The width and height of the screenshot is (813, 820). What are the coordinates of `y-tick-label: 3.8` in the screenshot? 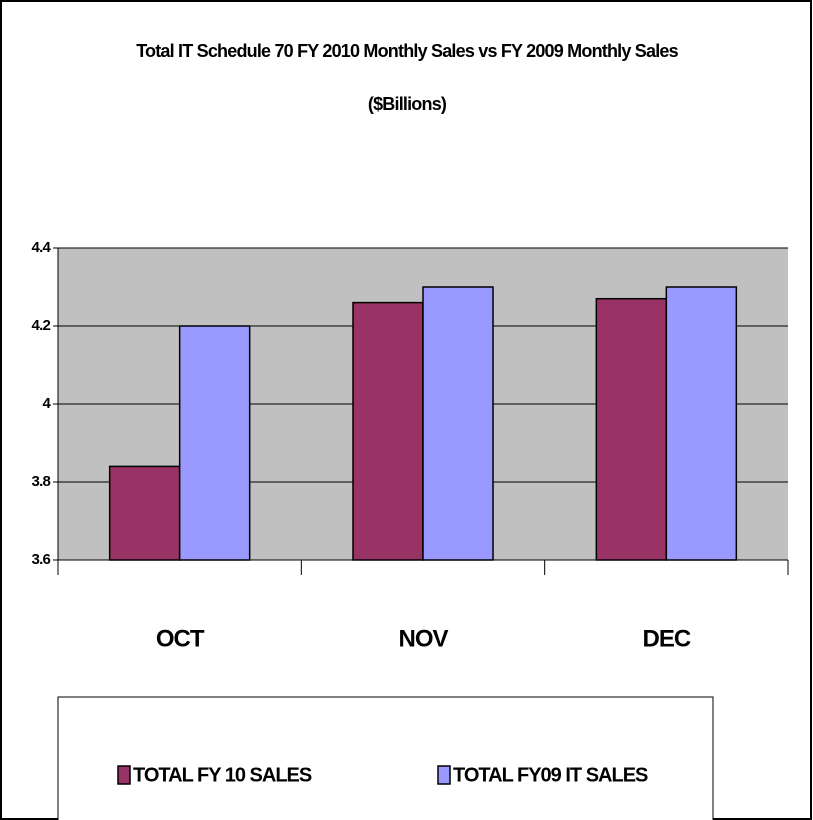 It's located at (41, 481).